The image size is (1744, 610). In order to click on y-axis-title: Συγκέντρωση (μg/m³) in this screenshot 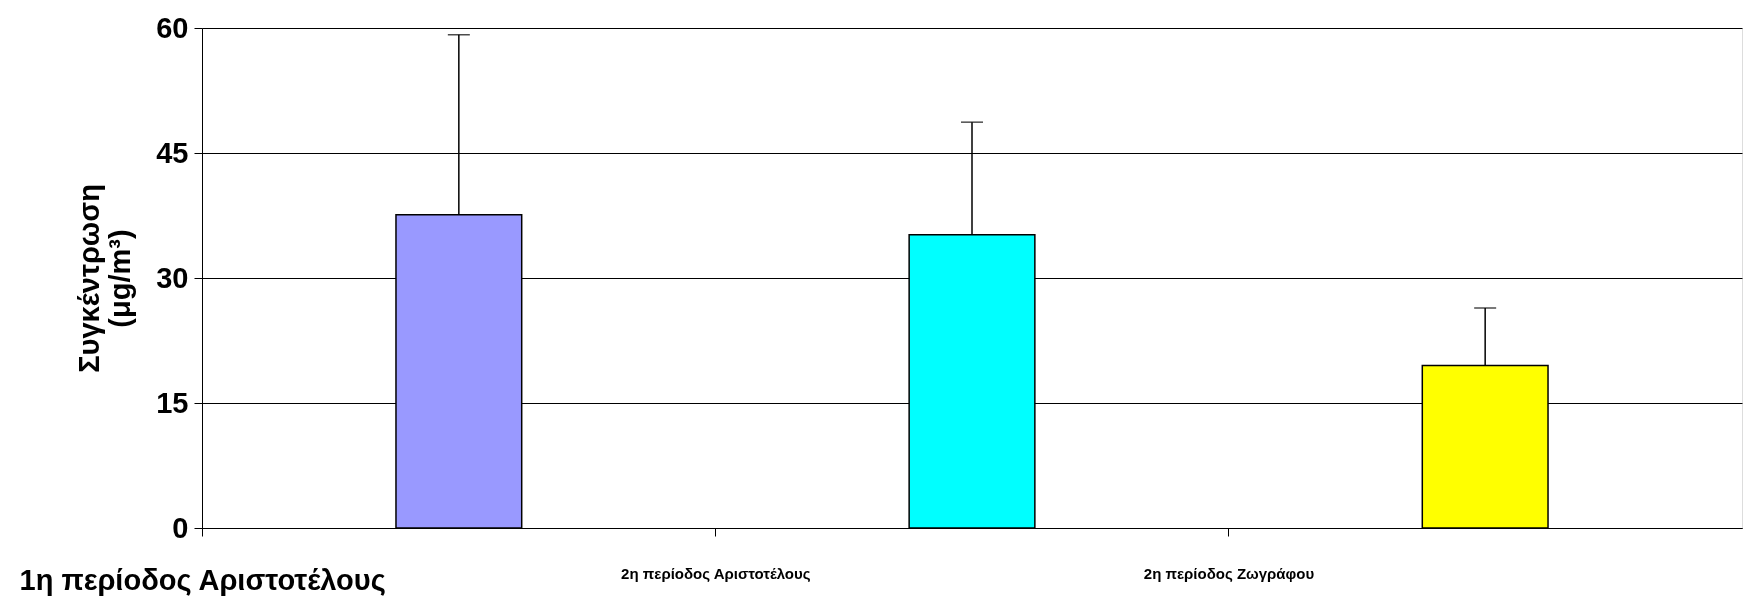, I will do `click(105, 278)`.